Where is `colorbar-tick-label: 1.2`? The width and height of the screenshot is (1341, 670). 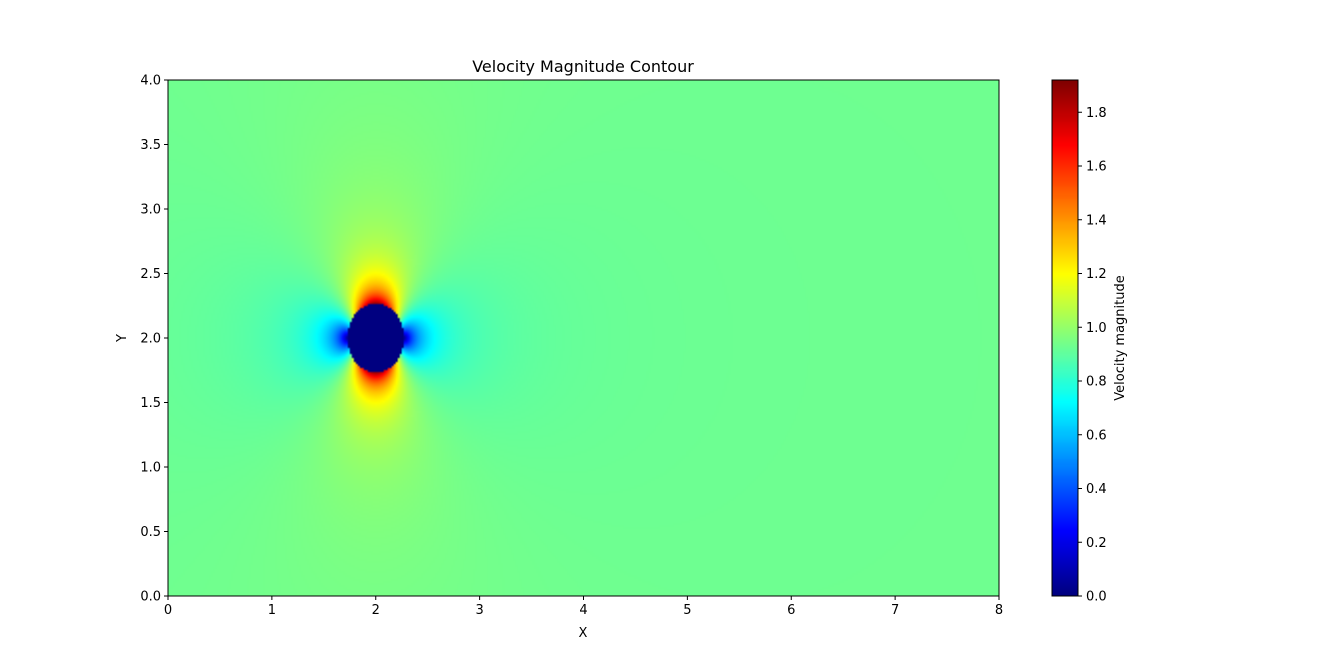 colorbar-tick-label: 1.2 is located at coordinates (1096, 274).